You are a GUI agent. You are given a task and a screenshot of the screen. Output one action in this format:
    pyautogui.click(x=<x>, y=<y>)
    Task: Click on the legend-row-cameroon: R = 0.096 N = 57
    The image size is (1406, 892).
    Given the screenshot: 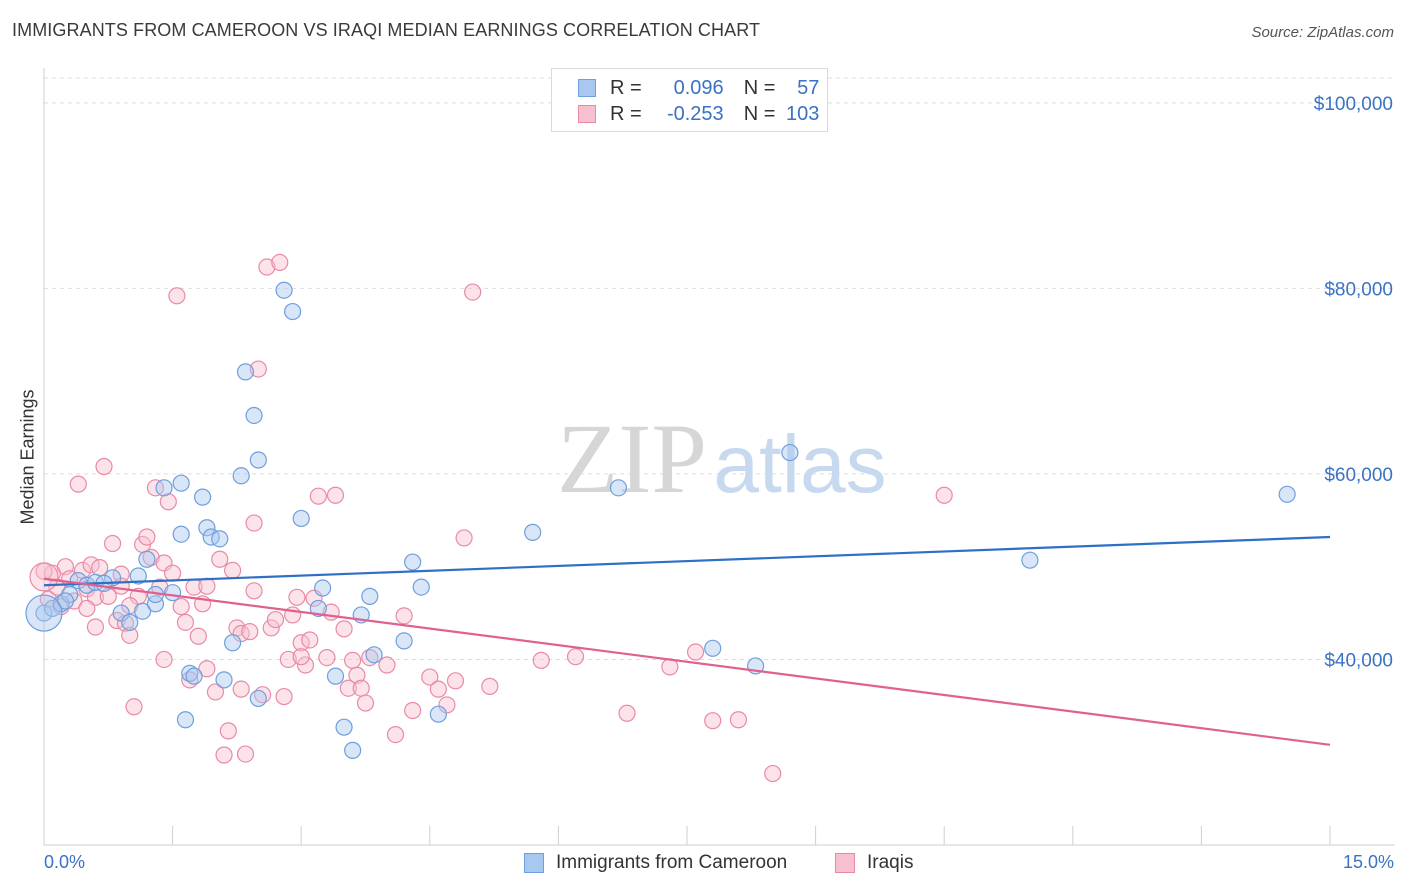 What is the action you would take?
    pyautogui.click(x=698, y=88)
    